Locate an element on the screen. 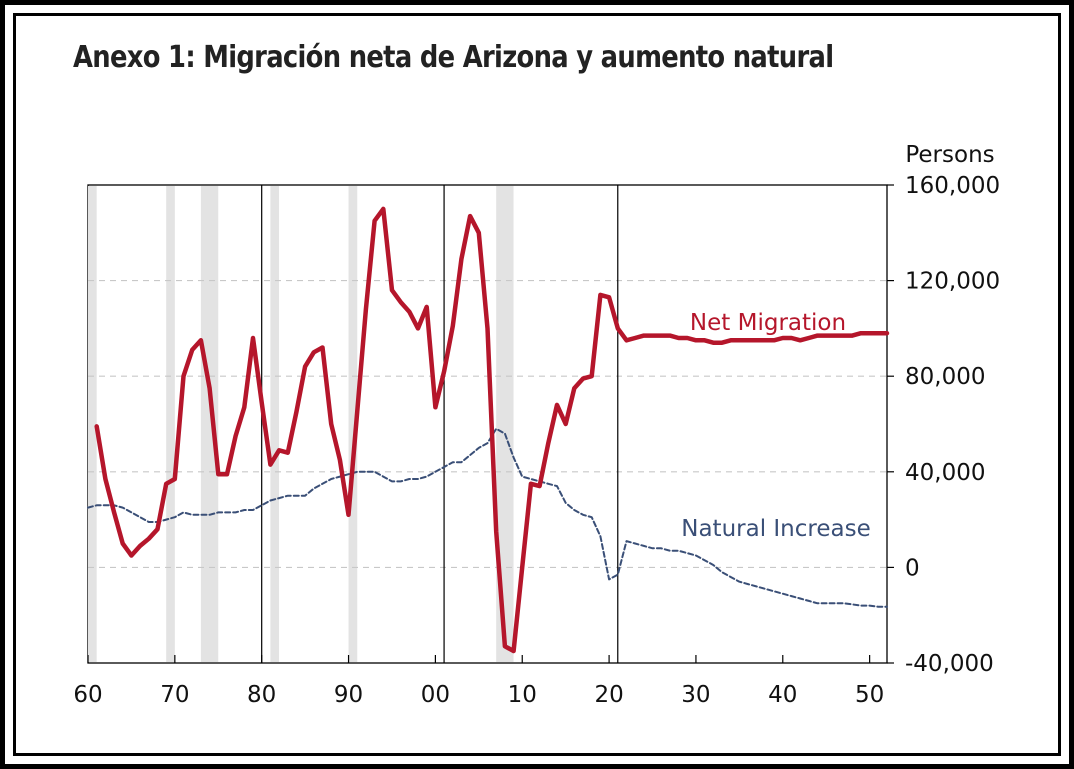 This screenshot has height=769, width=1074. x-axis-tick-label: 70 is located at coordinates (174, 695).